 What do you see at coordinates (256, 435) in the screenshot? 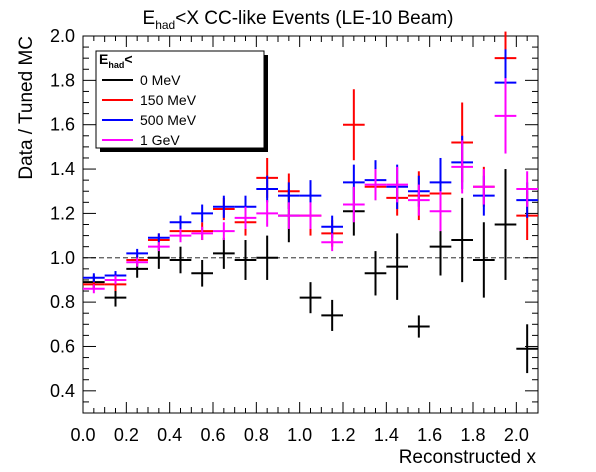
I see `x-tick-label: 0.8` at bounding box center [256, 435].